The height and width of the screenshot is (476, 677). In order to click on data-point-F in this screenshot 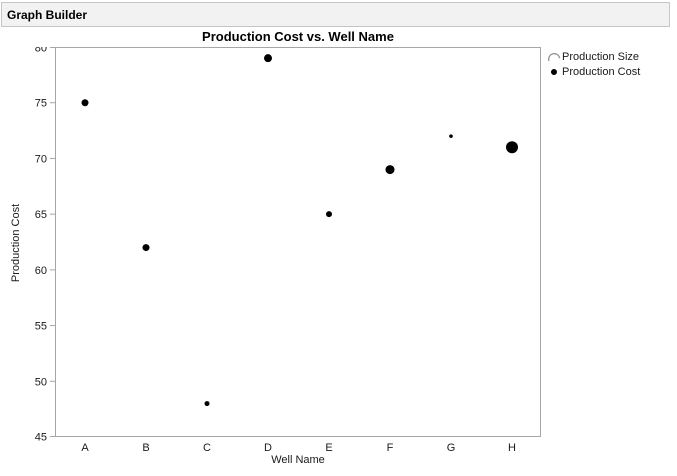, I will do `click(390, 170)`.